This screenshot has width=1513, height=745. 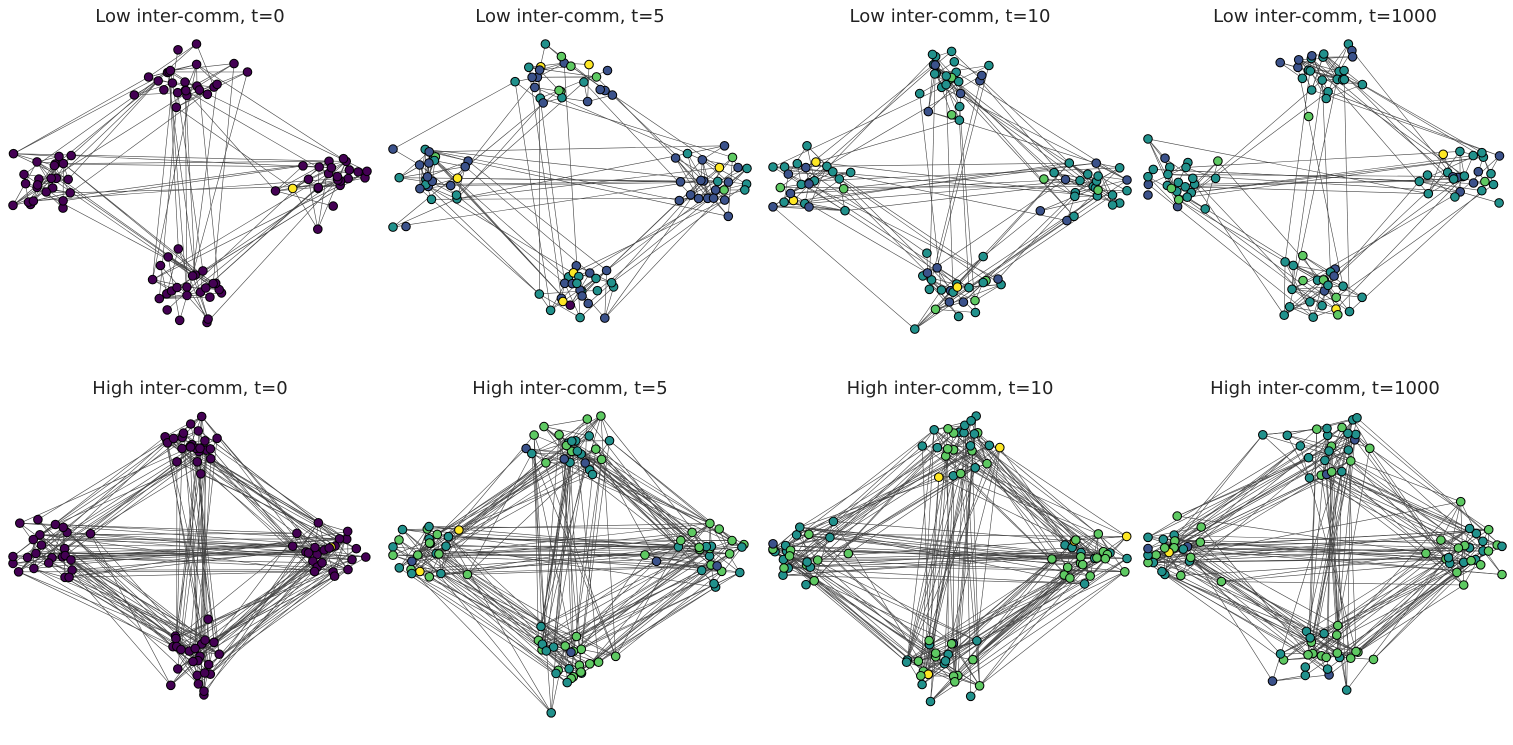 What do you see at coordinates (570, 16) in the screenshot?
I see `panel-title: Low inter-comm, t=5` at bounding box center [570, 16].